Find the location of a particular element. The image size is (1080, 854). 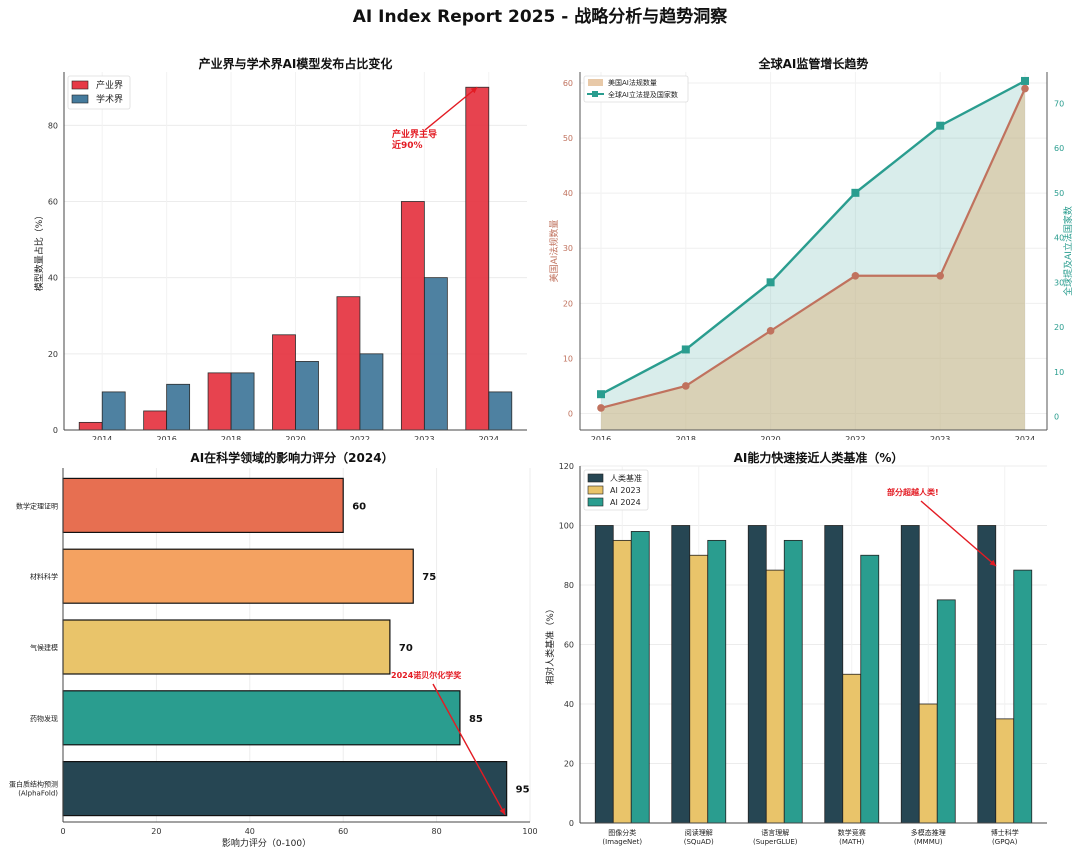

x-tick-label: 数学竞赛(MATH) is located at coordinates (852, 837).